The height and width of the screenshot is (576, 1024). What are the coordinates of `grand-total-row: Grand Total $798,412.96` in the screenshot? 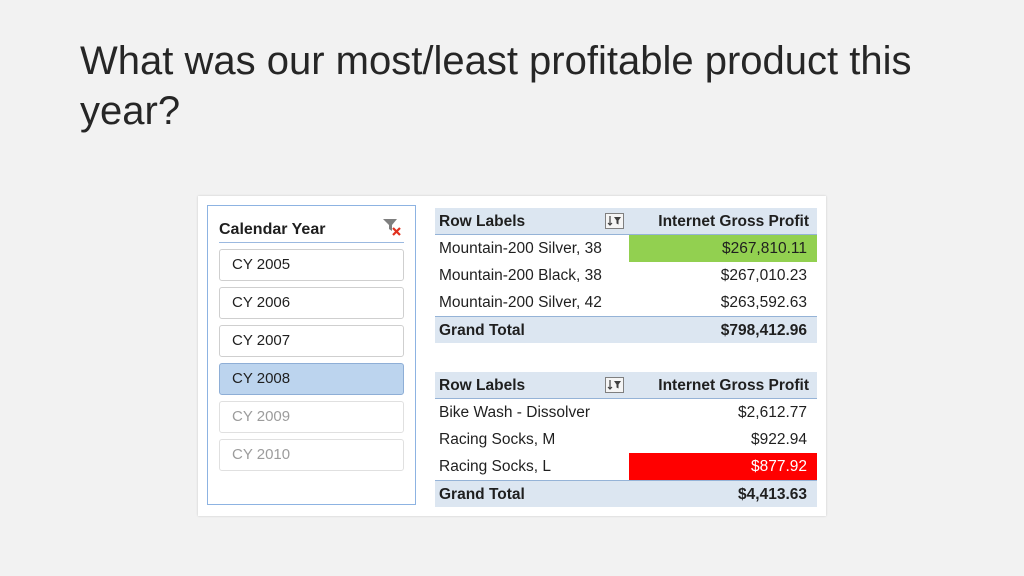 It's located at (626, 329).